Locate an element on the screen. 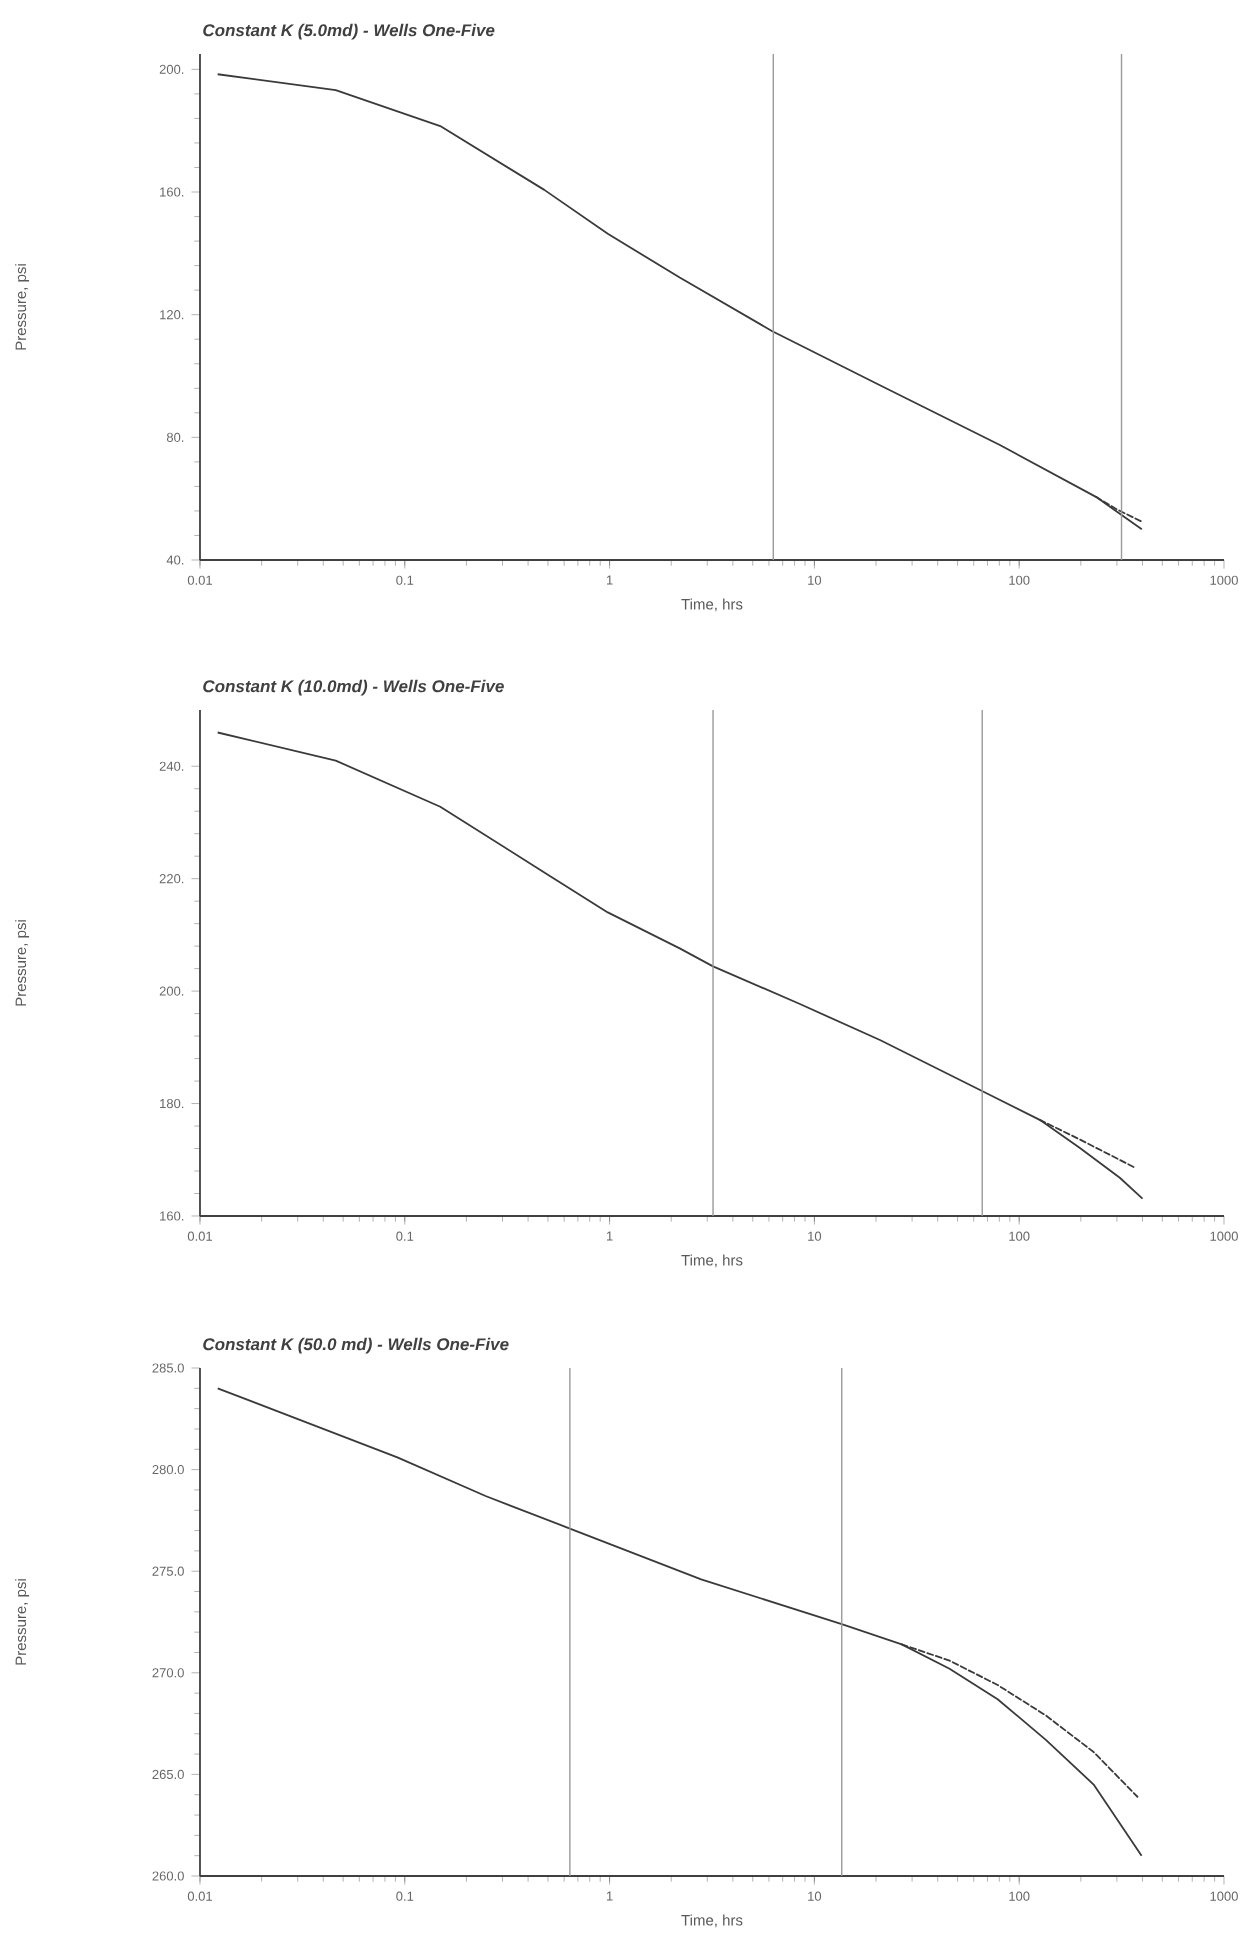 The width and height of the screenshot is (1240, 1948). chart-title: Constant K (5.0md) - Wells One-Five is located at coordinates (349, 31).